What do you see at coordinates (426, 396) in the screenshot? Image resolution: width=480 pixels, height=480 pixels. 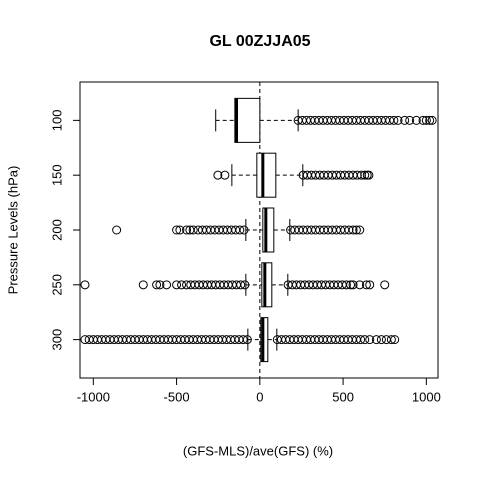 I see `x-tick-label: 1000` at bounding box center [426, 396].